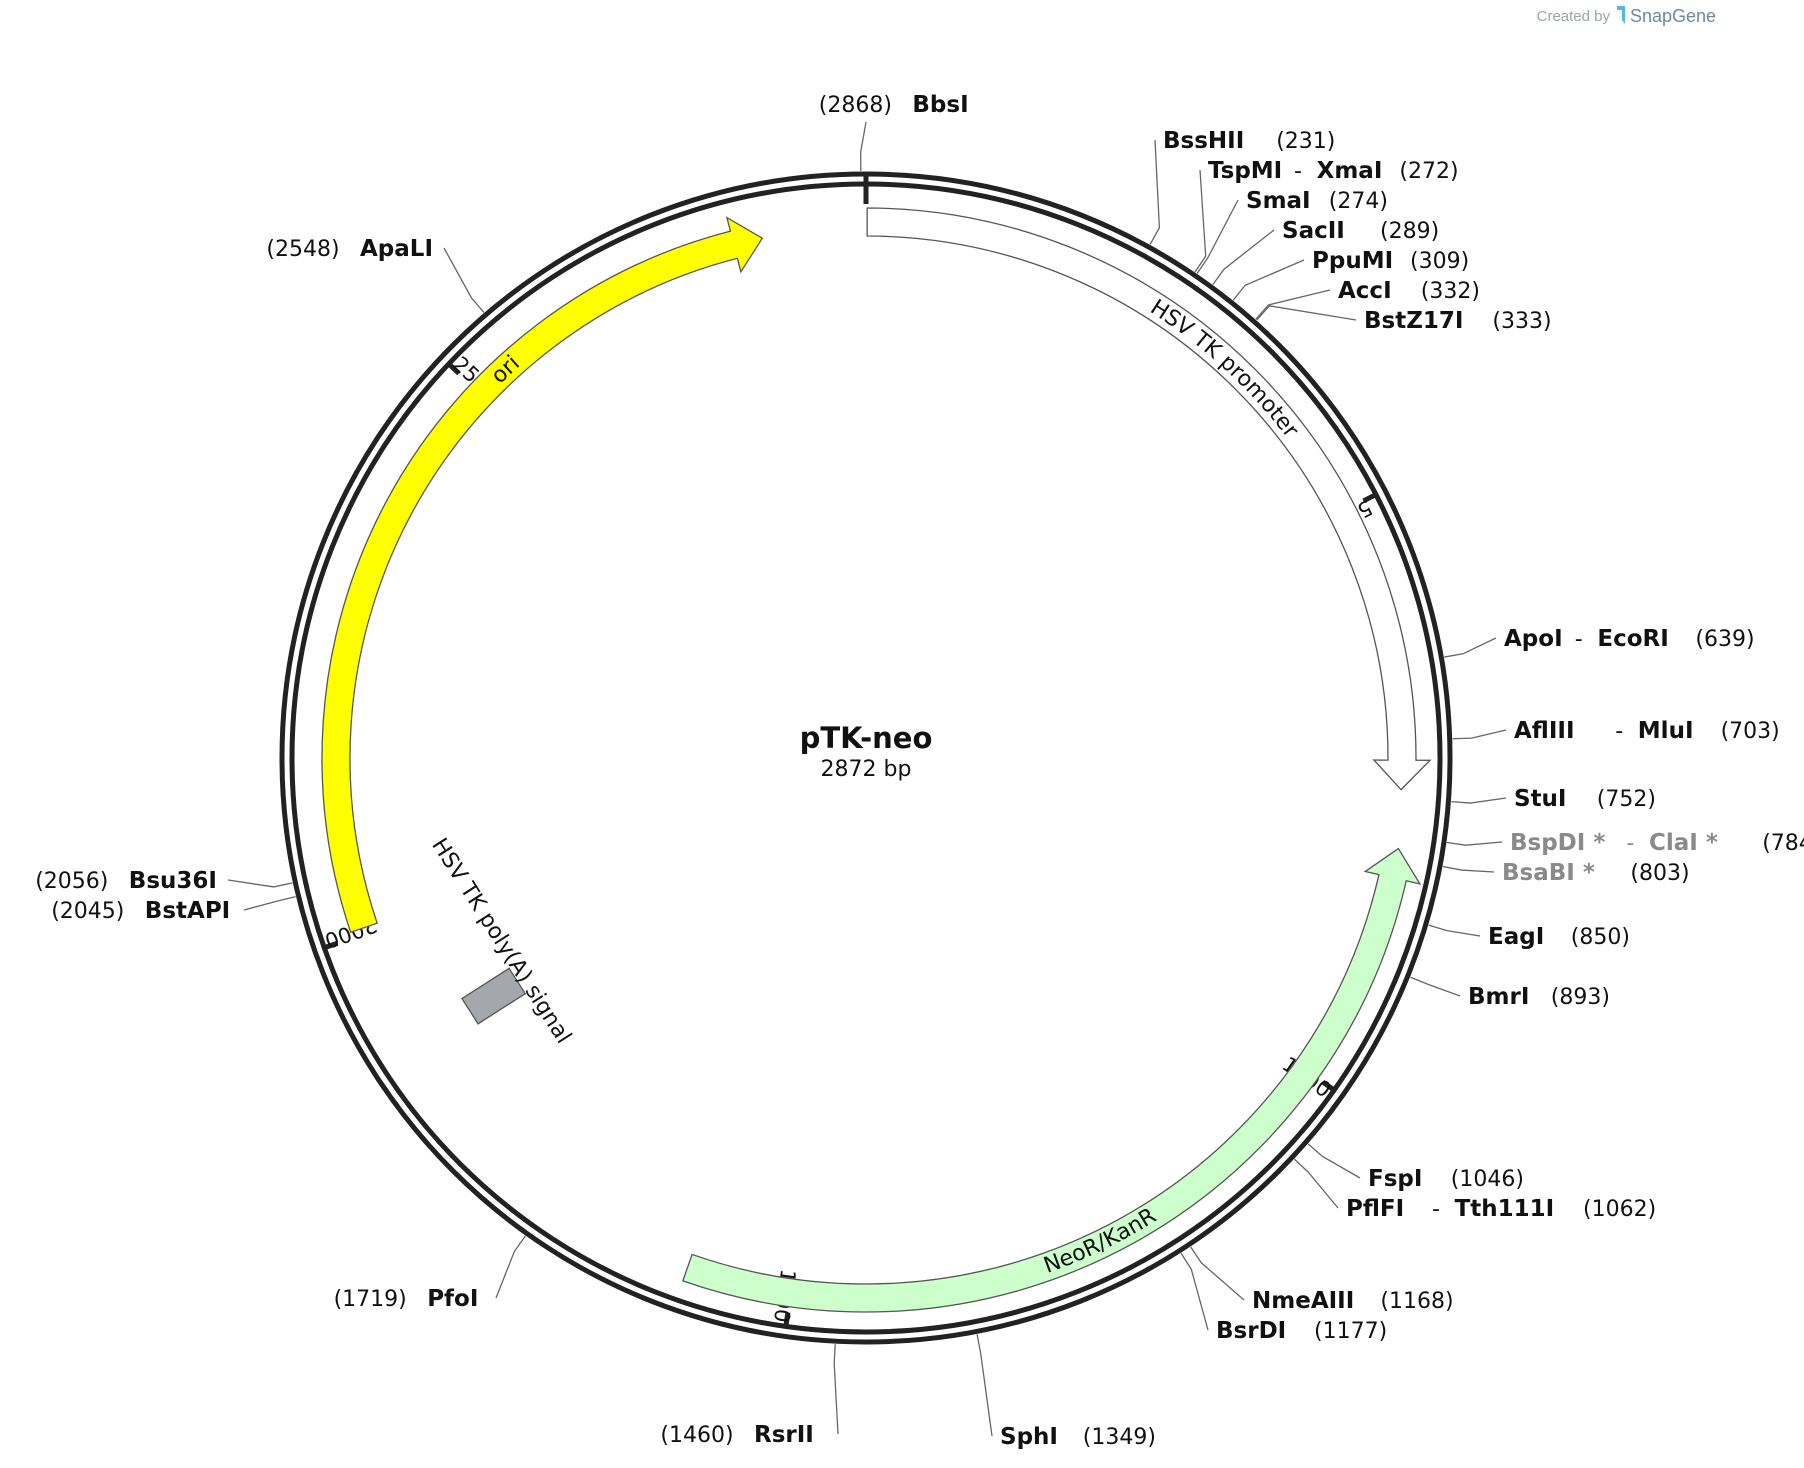 This screenshot has width=1804, height=1468. What do you see at coordinates (1305, 141) in the screenshot?
I see `site-position: (231)` at bounding box center [1305, 141].